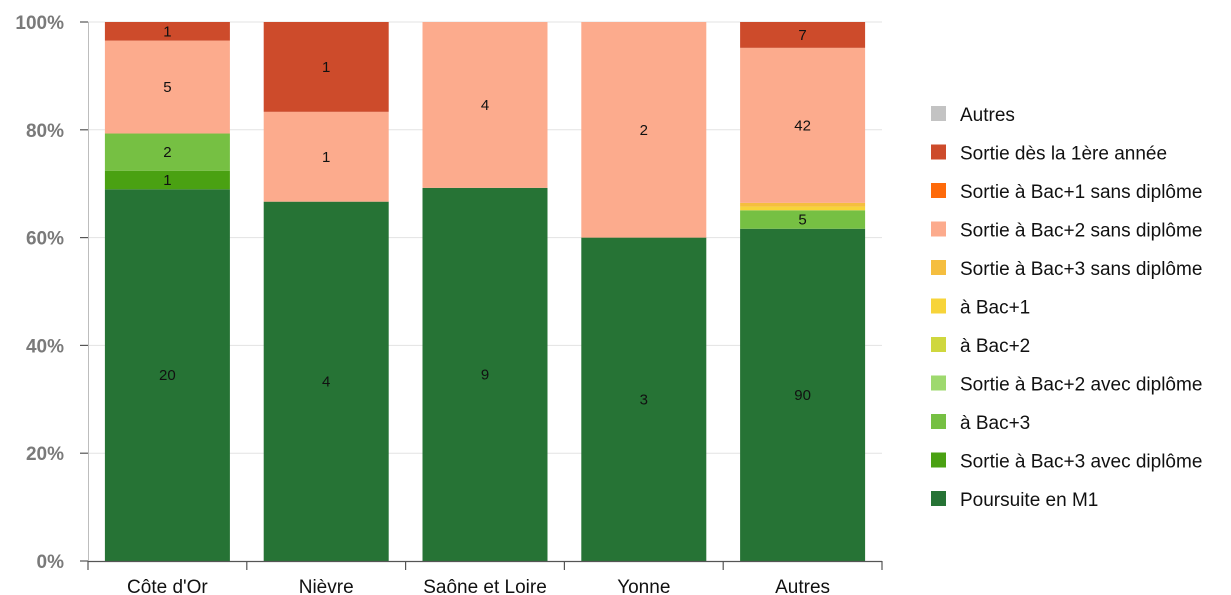 The width and height of the screenshot is (1231, 595). What do you see at coordinates (1081, 269) in the screenshot?
I see `legend-label: Sortie à Bac+3 sans diplôme` at bounding box center [1081, 269].